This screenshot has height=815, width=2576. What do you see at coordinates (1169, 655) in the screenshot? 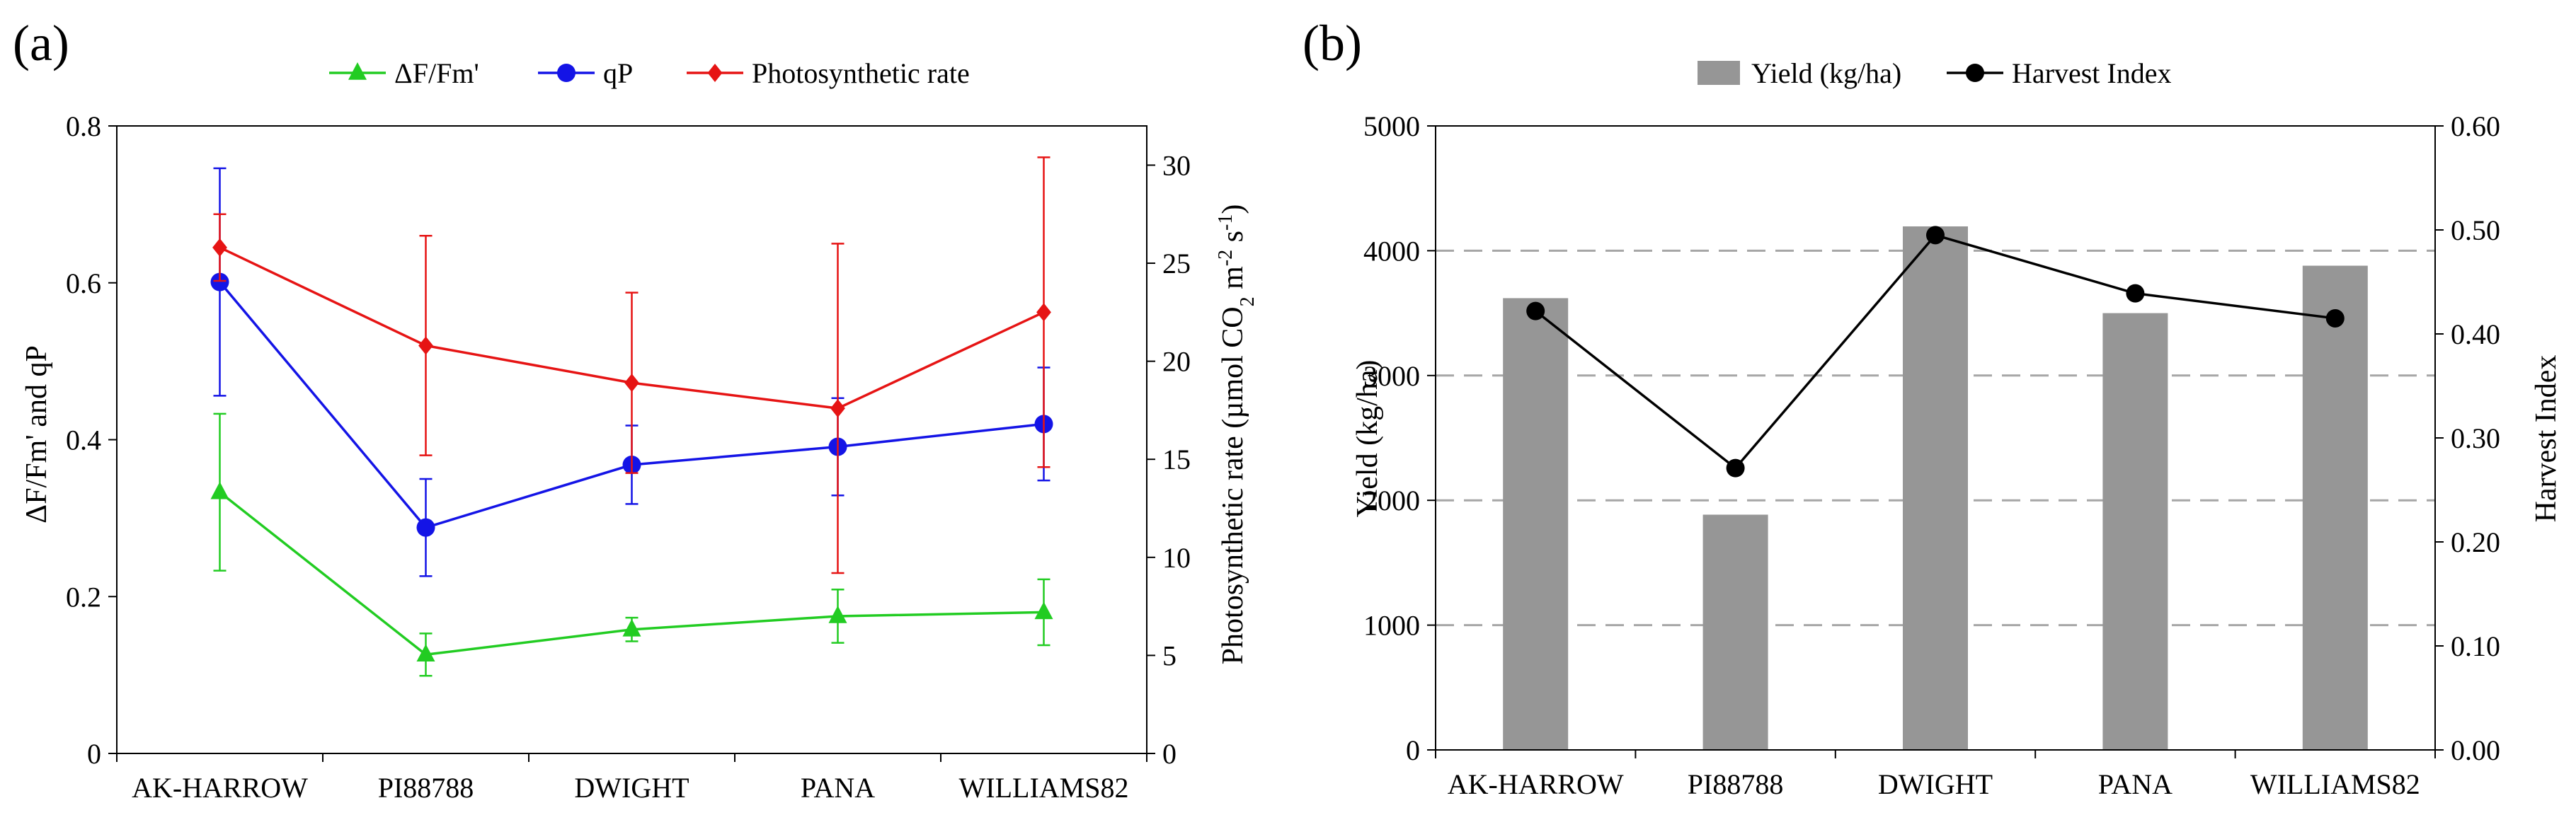
I see `y2-tick-label: 5` at bounding box center [1169, 655].